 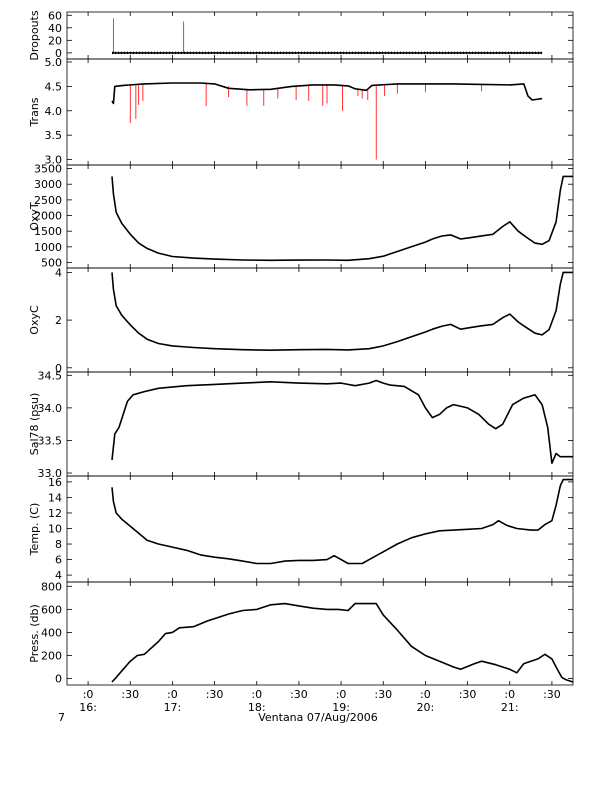 I want to click on y-axis-label: OxyC, so click(x=34, y=320).